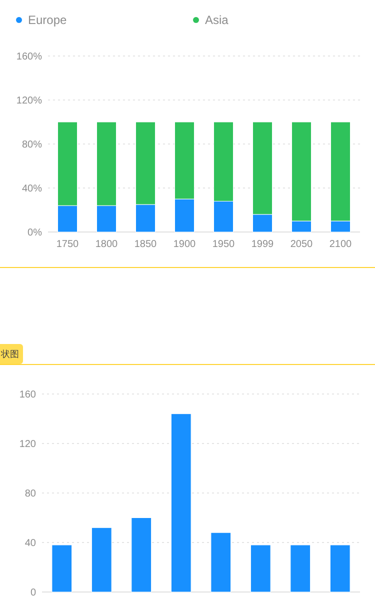 The image size is (375, 600). I want to click on y-tick-label: 160, so click(27, 395).